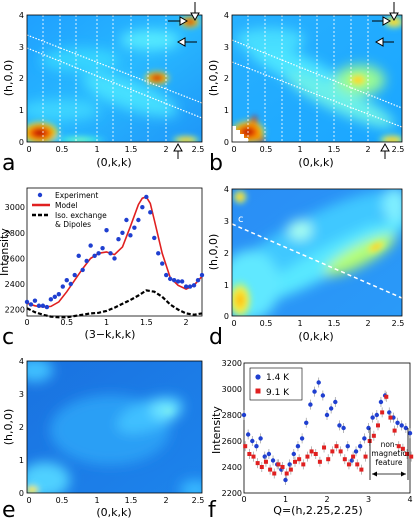  Describe the element at coordinates (21, 142) in the screenshot. I see `ytick-a-0: 0` at that location.